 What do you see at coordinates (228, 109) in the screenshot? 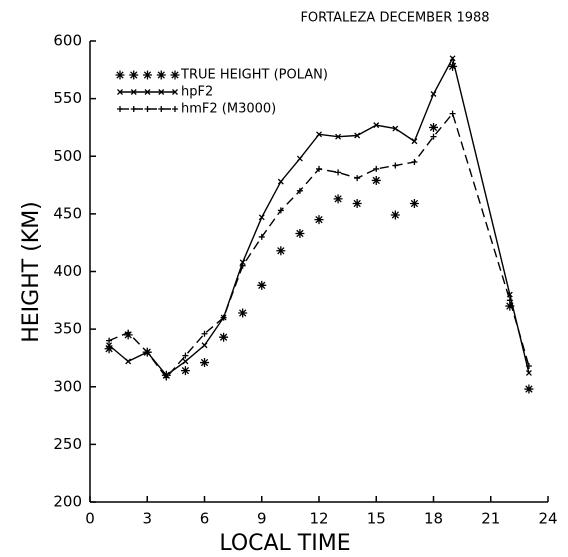
I see `legend-label: hmF2 (M3000)` at bounding box center [228, 109].